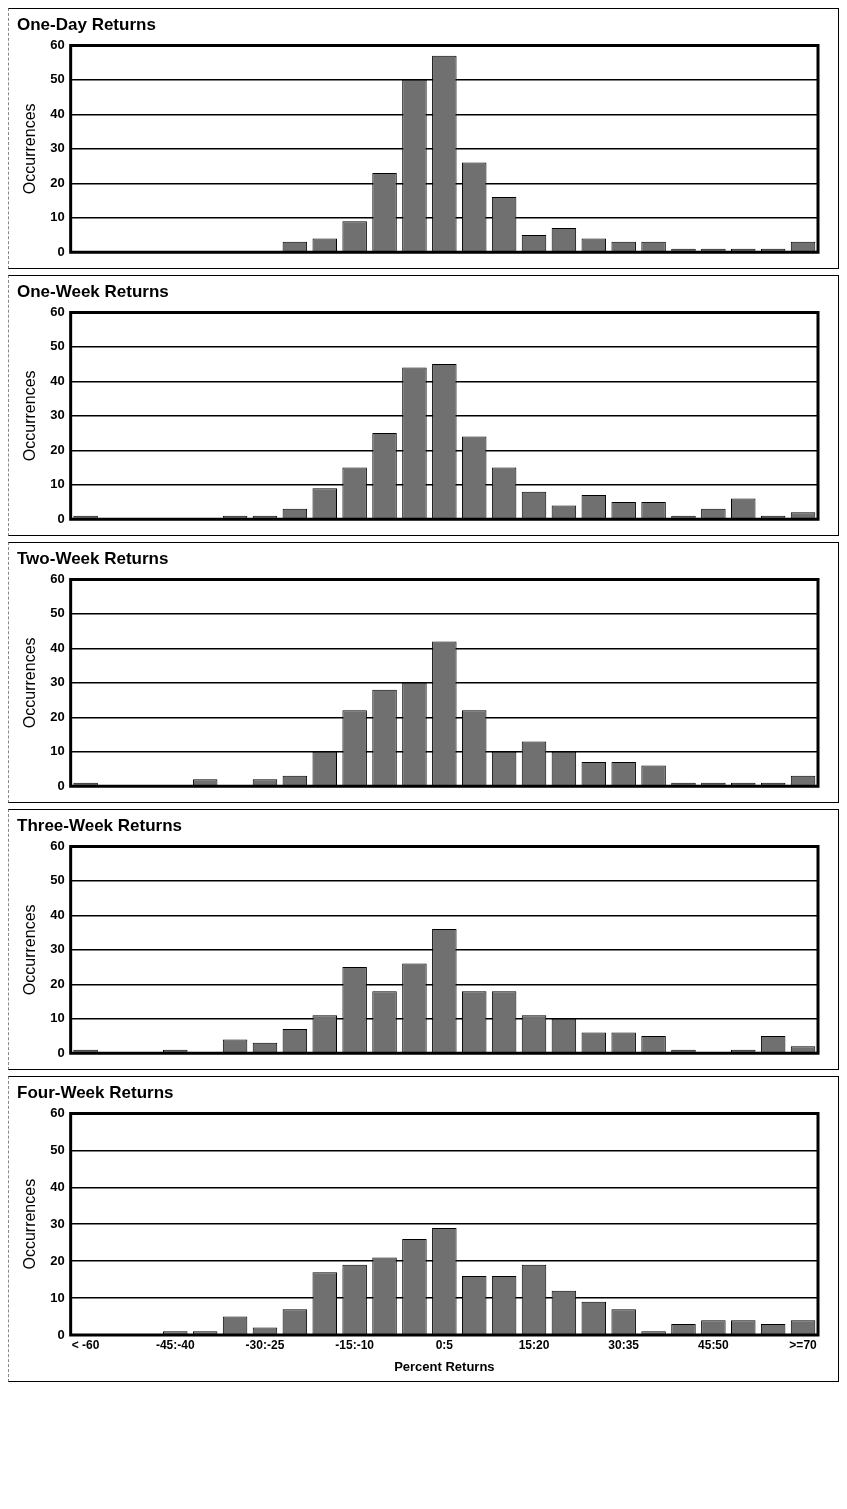  What do you see at coordinates (265, 1344) in the screenshot?
I see `x-tick-label: -30:-25` at bounding box center [265, 1344].